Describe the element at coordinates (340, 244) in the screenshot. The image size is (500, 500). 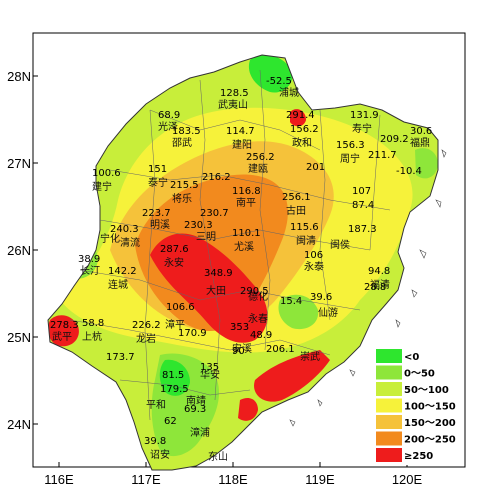
I see `city-label: 闽侯` at that location.